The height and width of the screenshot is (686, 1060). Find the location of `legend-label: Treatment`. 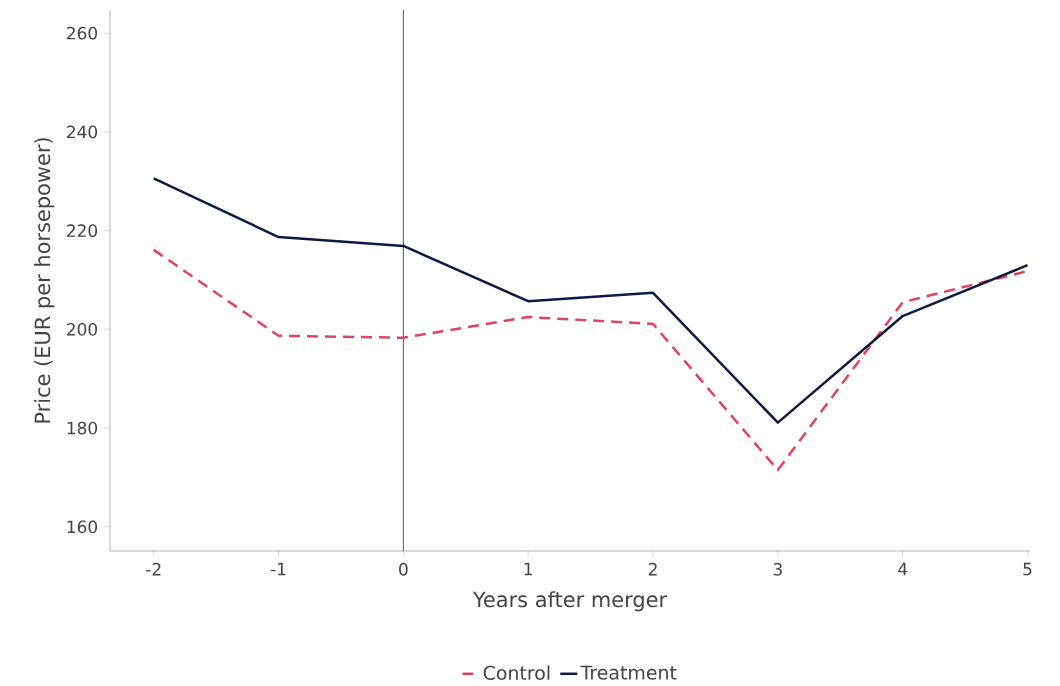

legend-label: Treatment is located at coordinates (628, 672).